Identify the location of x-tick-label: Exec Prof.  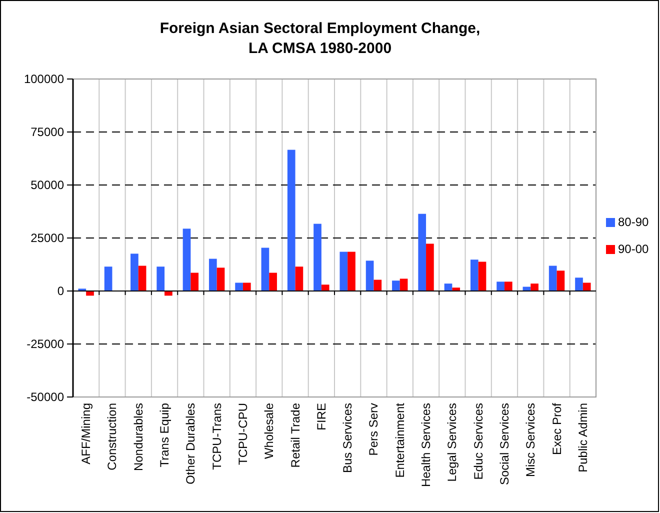
(557, 429).